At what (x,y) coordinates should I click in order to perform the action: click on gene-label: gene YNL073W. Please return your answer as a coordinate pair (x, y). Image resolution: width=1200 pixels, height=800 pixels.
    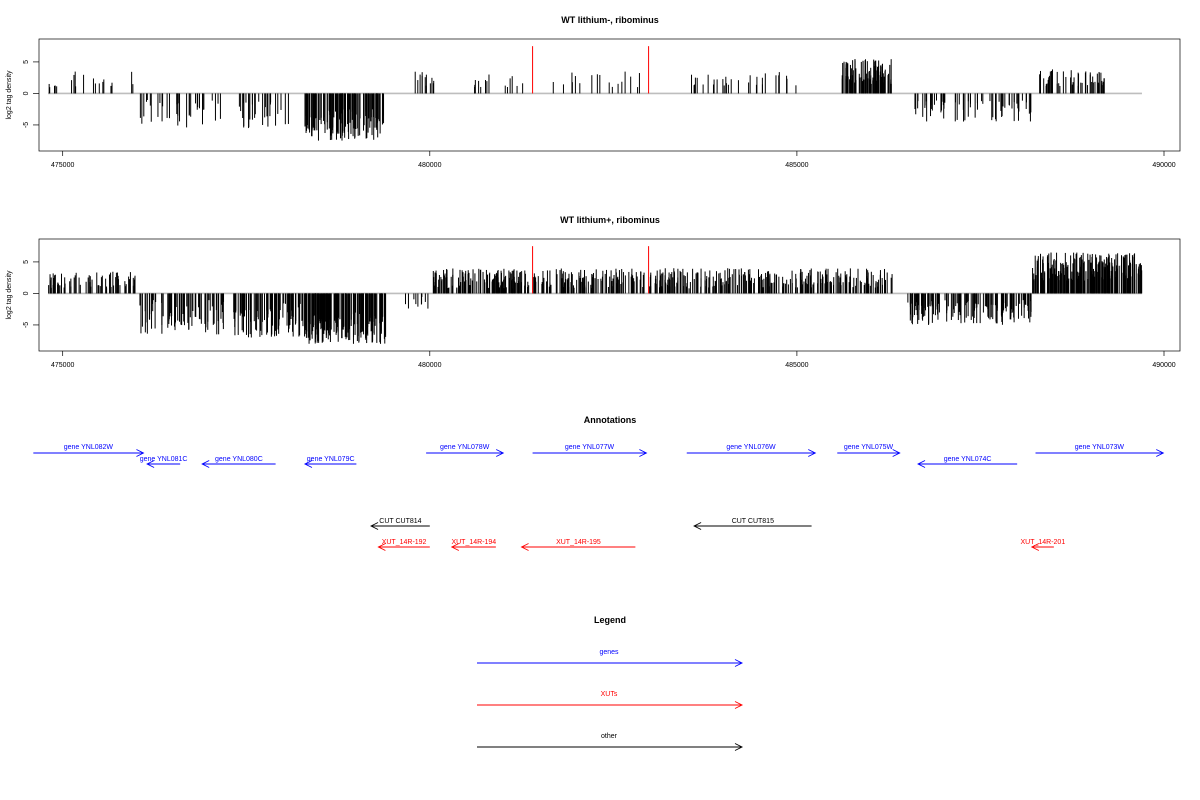
    Looking at the image, I should click on (1100, 447).